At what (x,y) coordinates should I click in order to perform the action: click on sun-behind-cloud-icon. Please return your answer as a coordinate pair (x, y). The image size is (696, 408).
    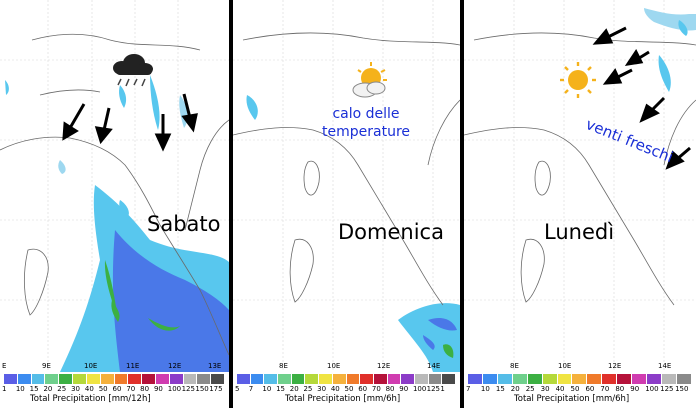
    Looking at the image, I should click on (369, 80).